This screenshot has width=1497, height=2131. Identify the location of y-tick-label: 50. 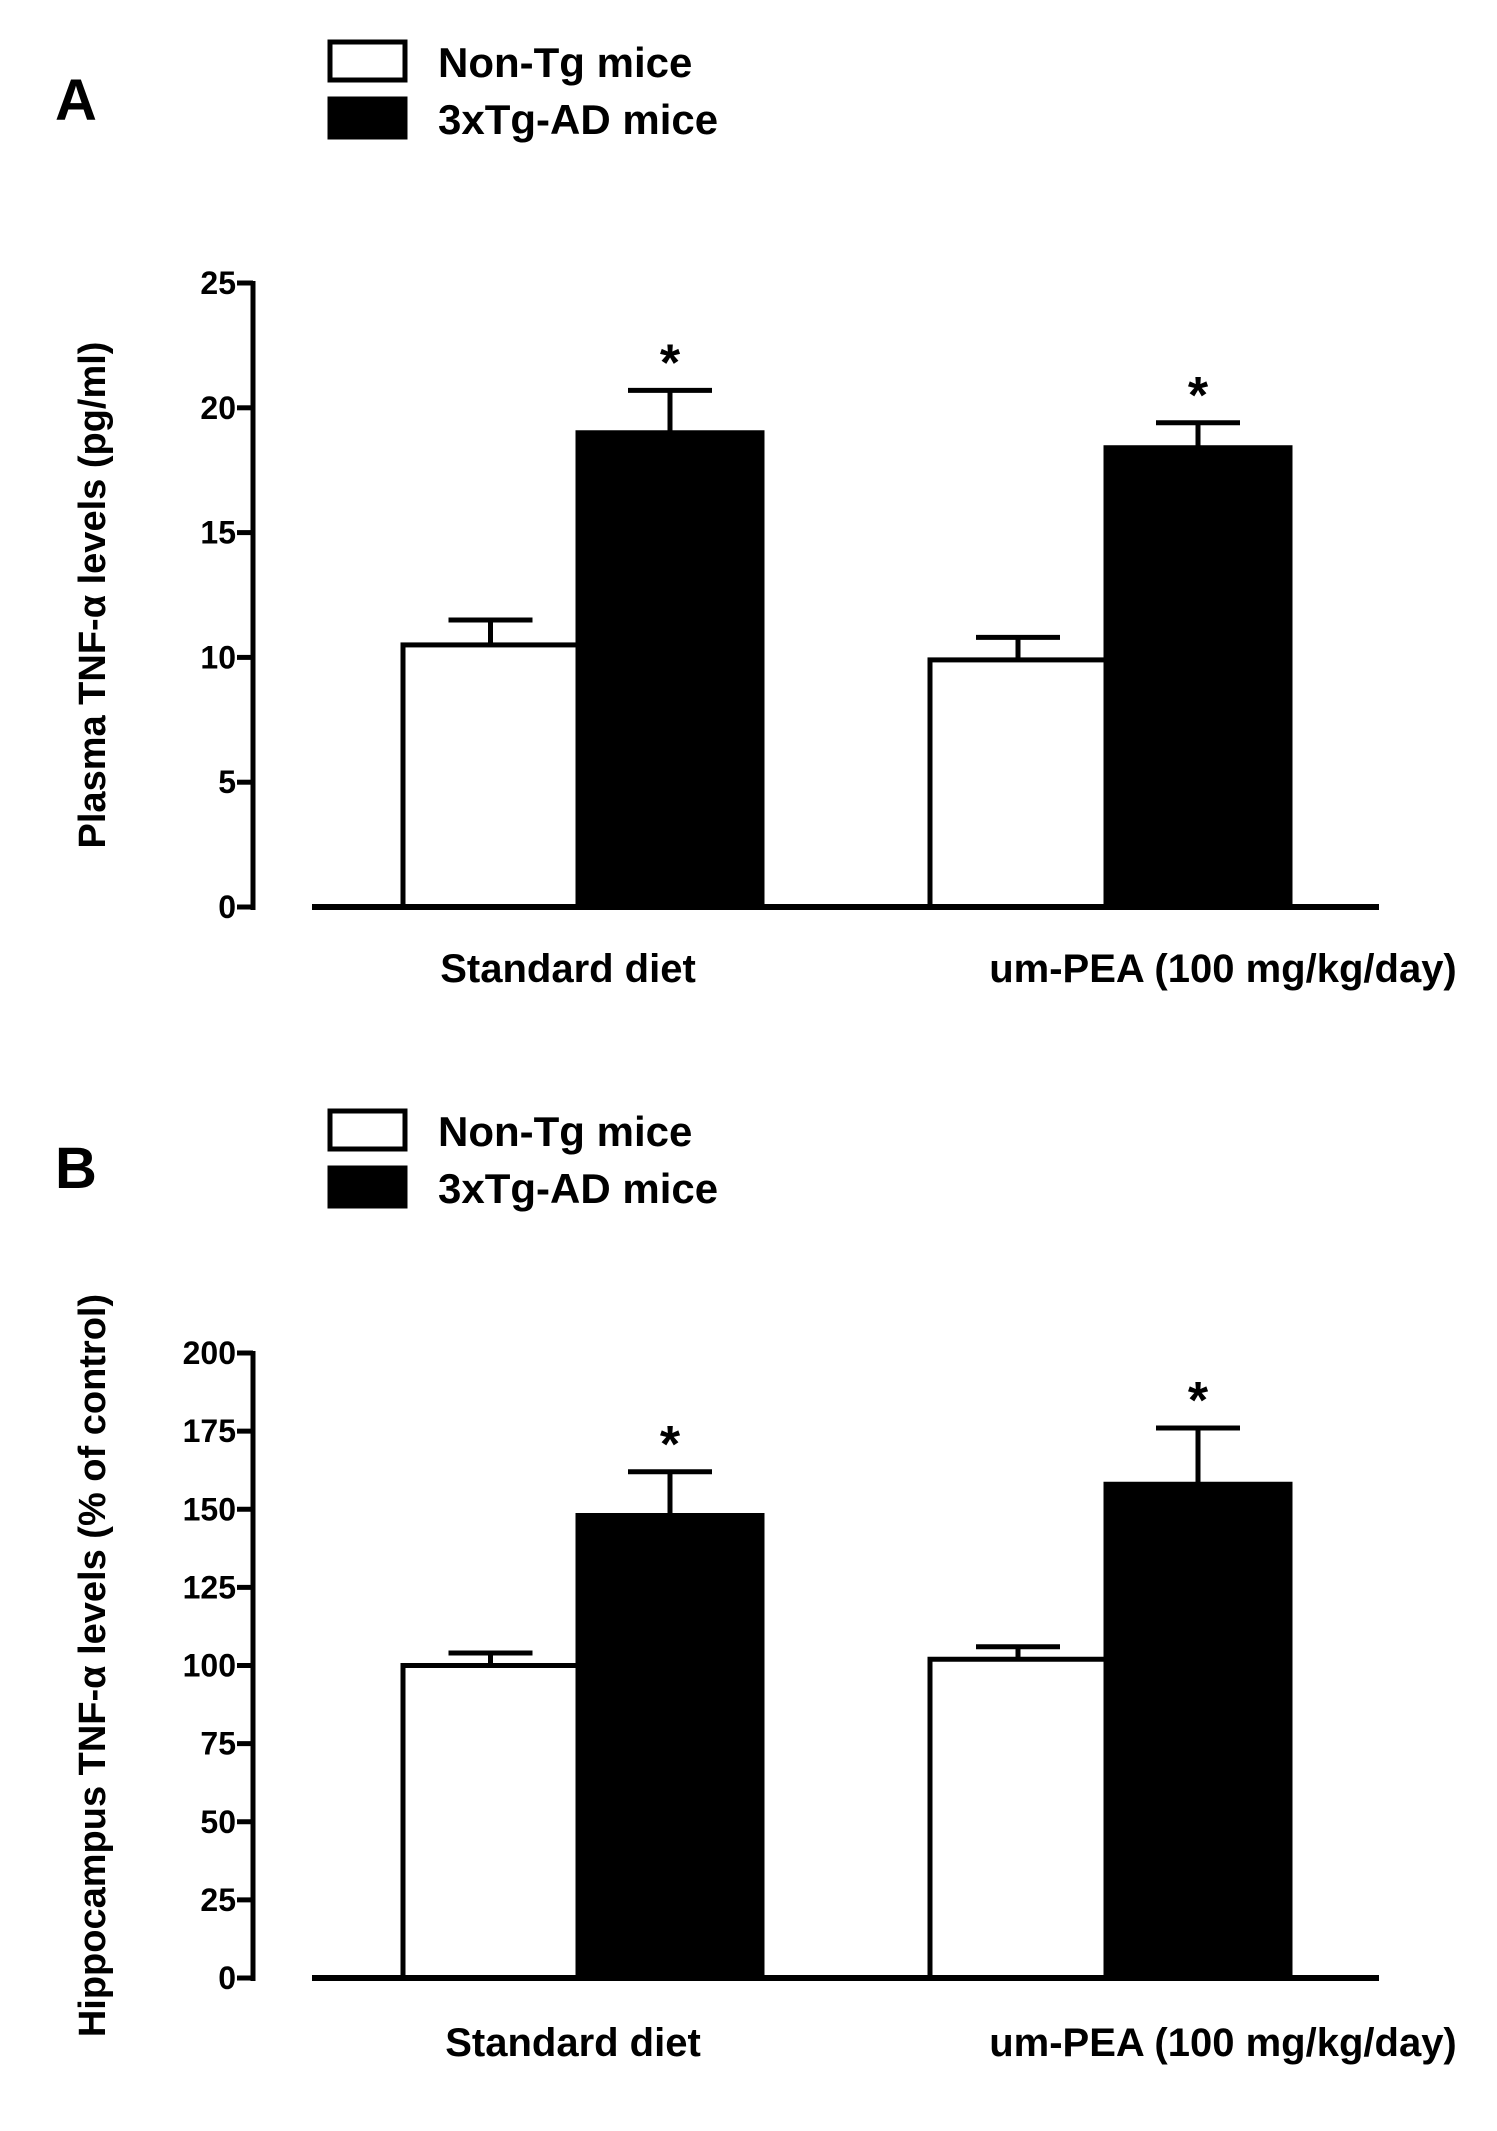
(218, 1822).